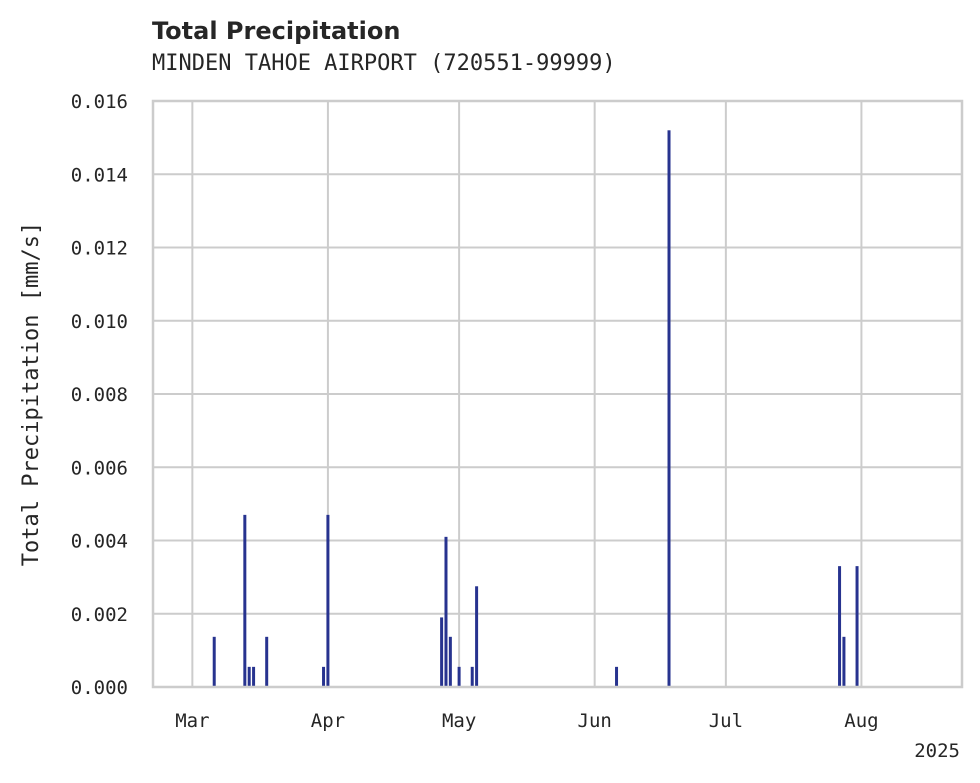 This screenshot has width=980, height=783. I want to click on x-tick-label: Jul, so click(726, 721).